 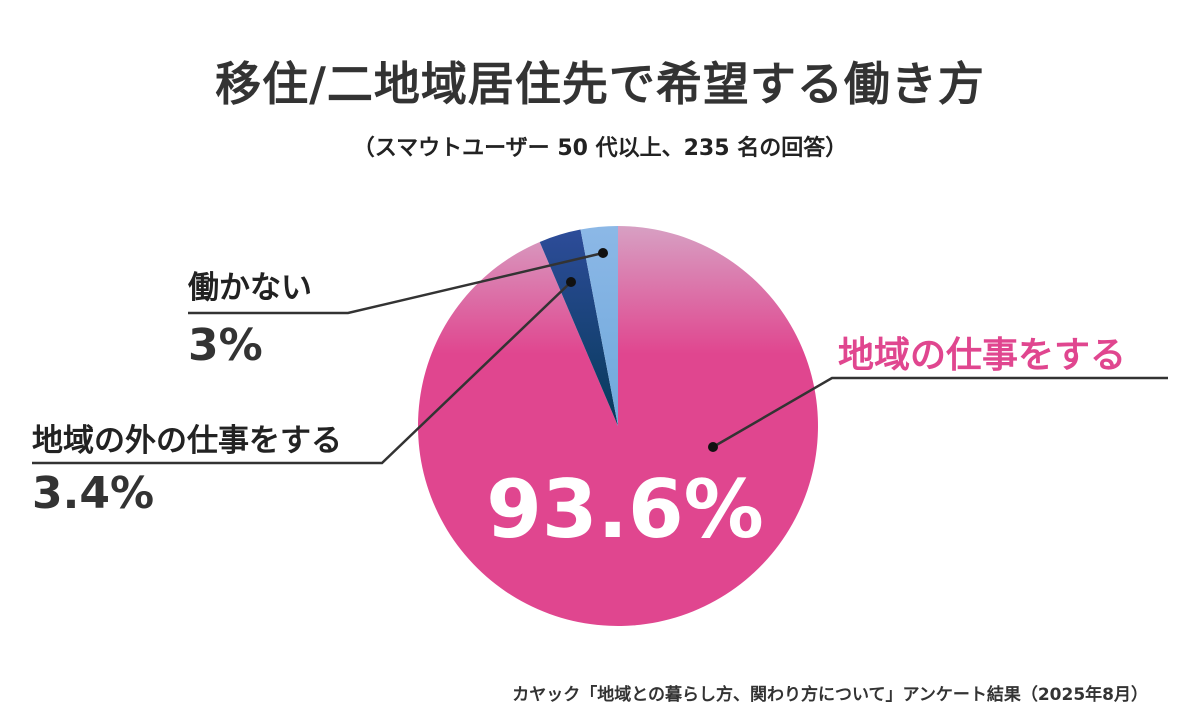 What do you see at coordinates (225, 345) in the screenshot?
I see `label-none-value: 3%` at bounding box center [225, 345].